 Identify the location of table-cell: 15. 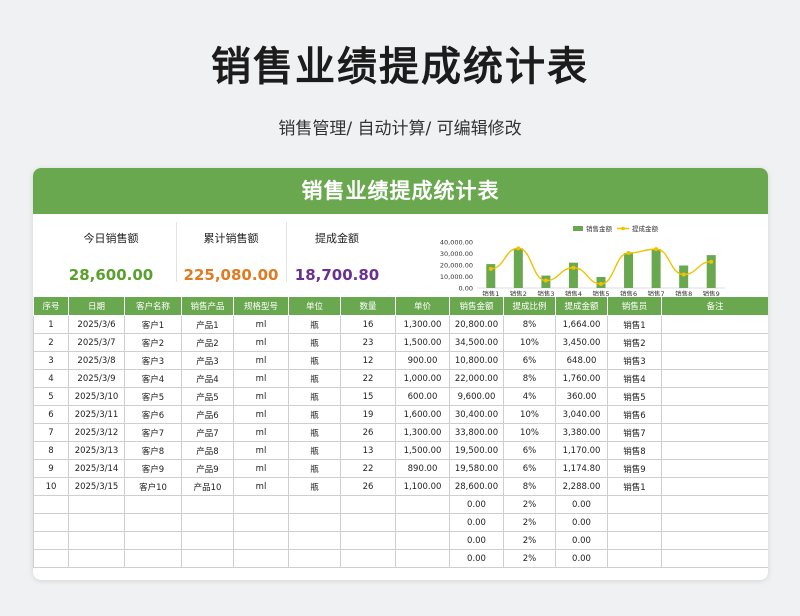
(368, 396).